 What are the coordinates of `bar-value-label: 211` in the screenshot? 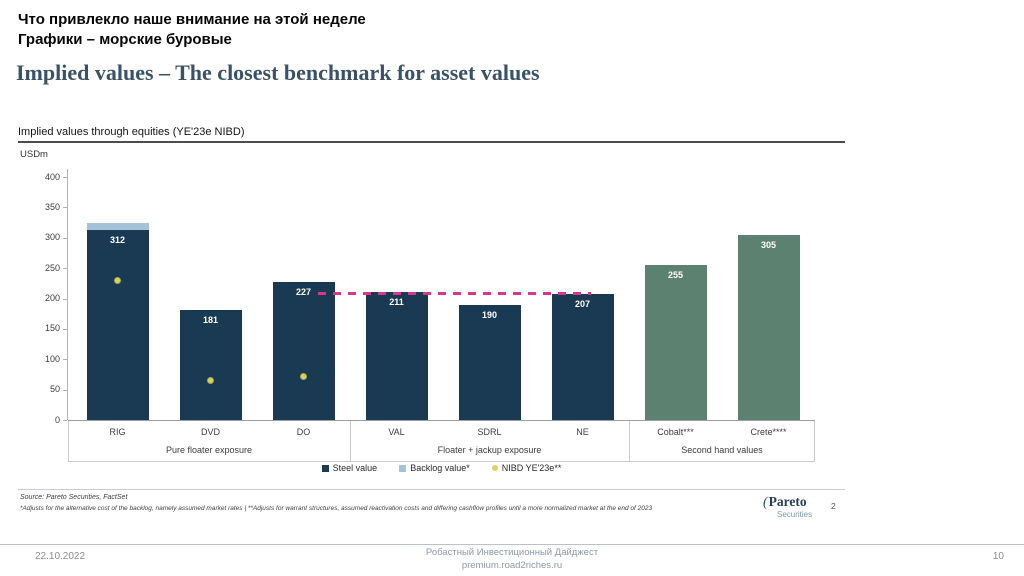 It's located at (396, 301).